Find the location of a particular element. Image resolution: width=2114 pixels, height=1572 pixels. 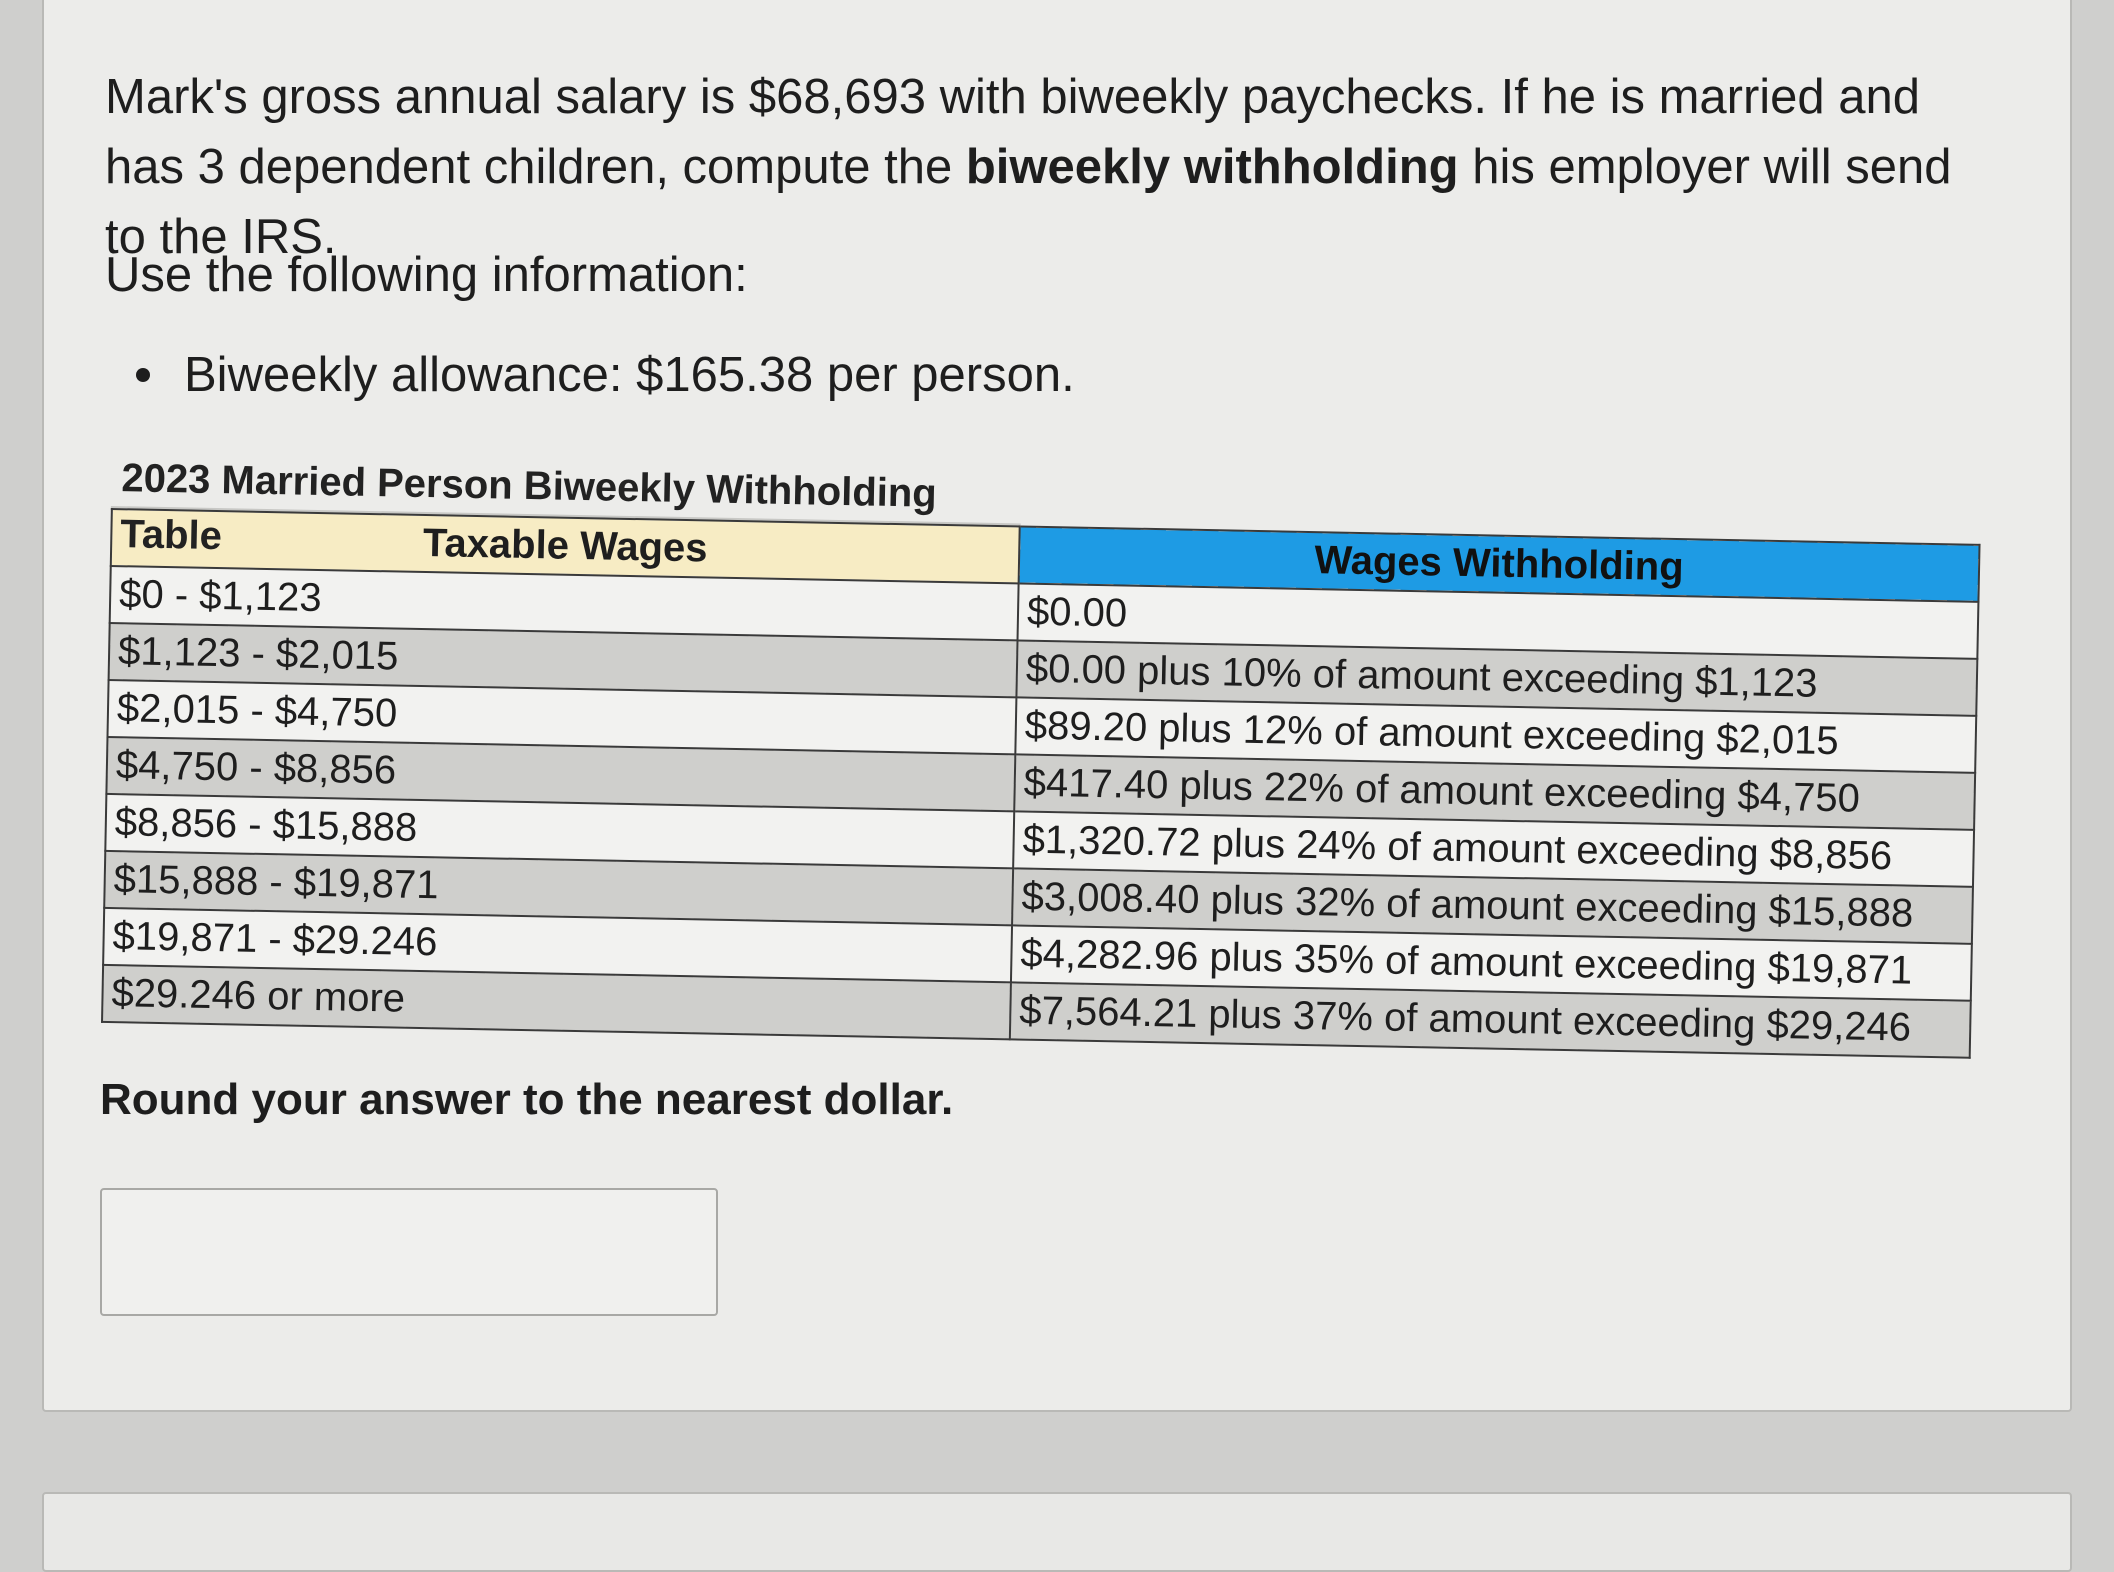

info-list: Biweekly allowance: $165.38 per person. is located at coordinates (602, 375).